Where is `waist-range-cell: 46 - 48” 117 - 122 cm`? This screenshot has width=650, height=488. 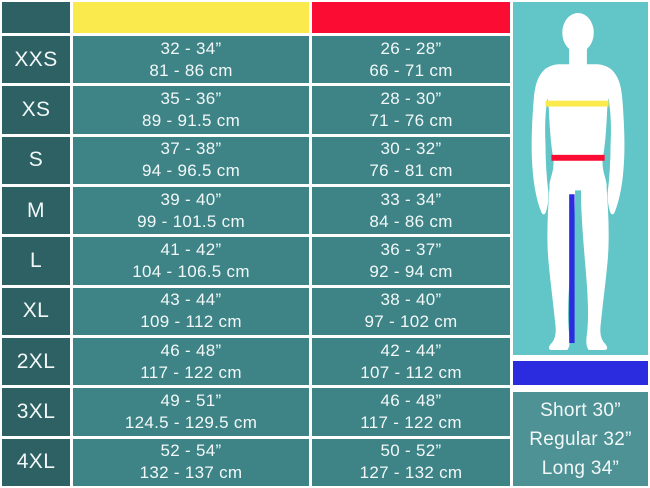 waist-range-cell: 46 - 48” 117 - 122 cm is located at coordinates (411, 412).